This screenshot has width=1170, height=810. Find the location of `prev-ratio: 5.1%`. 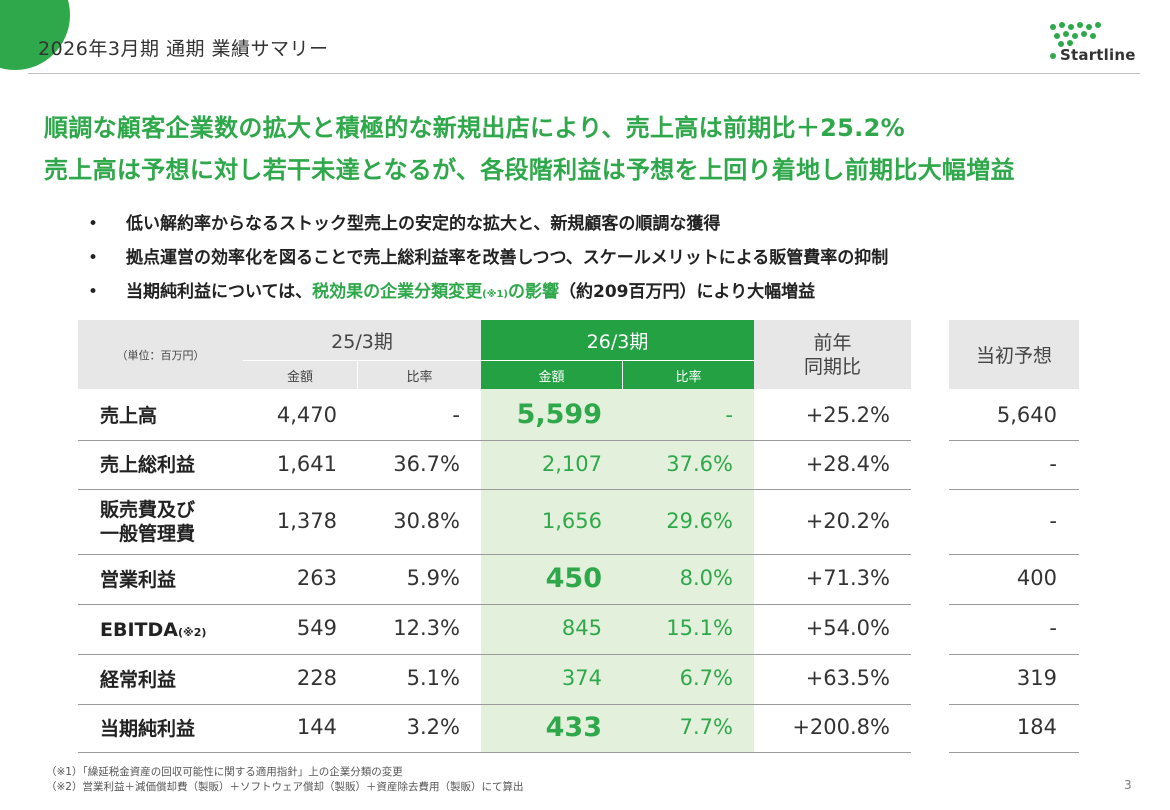

prev-ratio: 5.1% is located at coordinates (433, 678).